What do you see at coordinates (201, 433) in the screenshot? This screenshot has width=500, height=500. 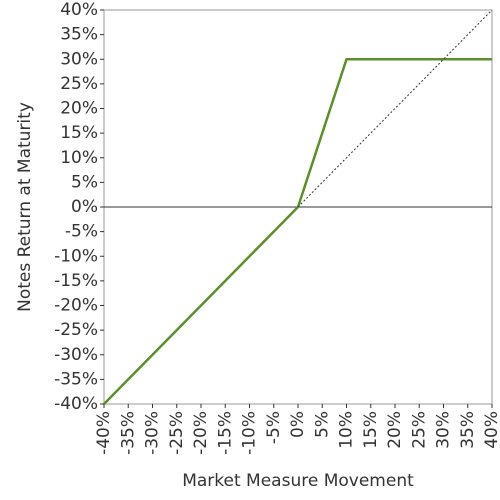 I see `x-tick-label: -20%` at bounding box center [201, 433].